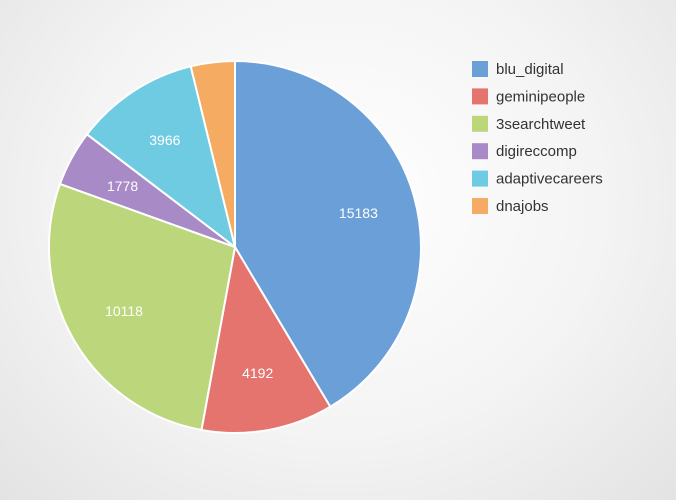 This screenshot has height=500, width=676. I want to click on legend-item-3searchtweet: 3searchtweet, so click(529, 124).